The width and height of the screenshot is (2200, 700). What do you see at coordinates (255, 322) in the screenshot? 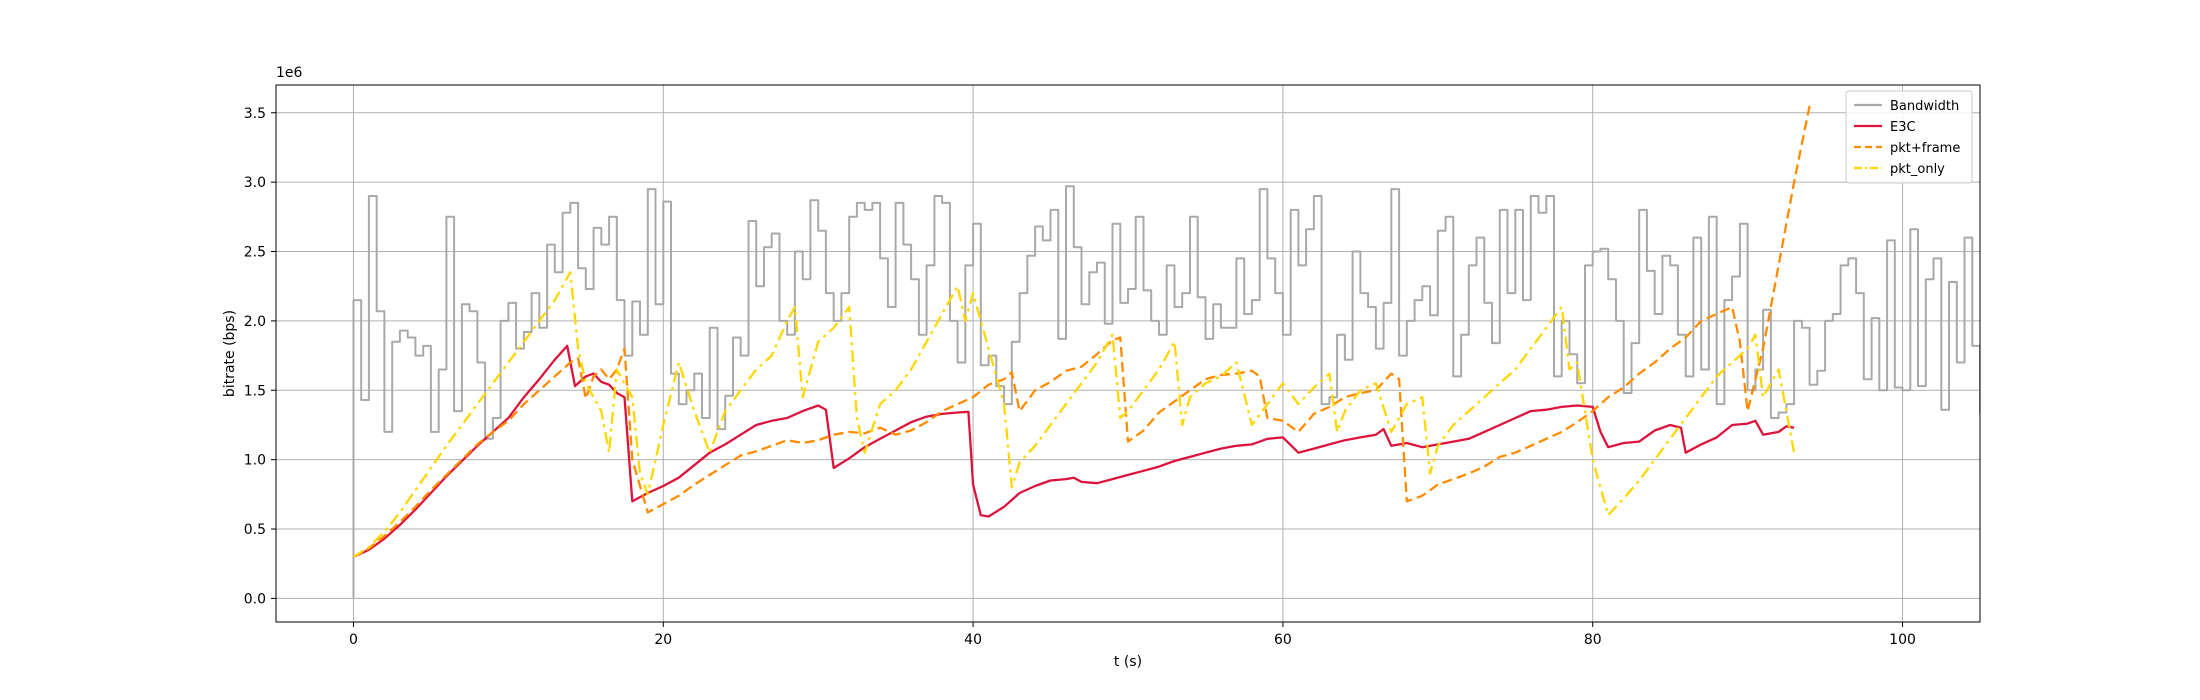
I see `y-tick-label: 2.0` at bounding box center [255, 322].